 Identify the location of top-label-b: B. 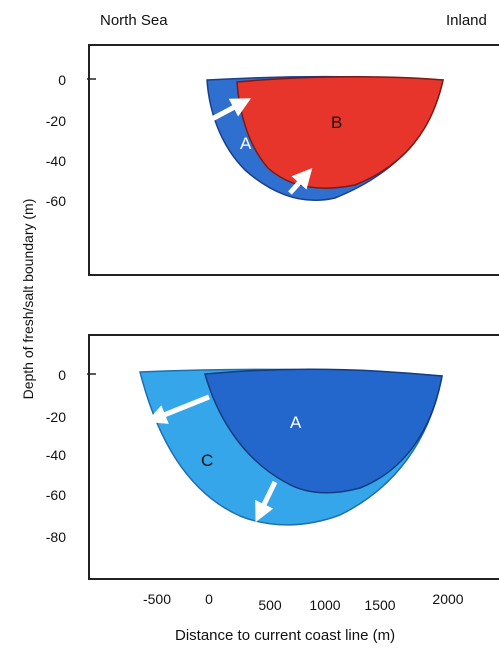
(336, 122).